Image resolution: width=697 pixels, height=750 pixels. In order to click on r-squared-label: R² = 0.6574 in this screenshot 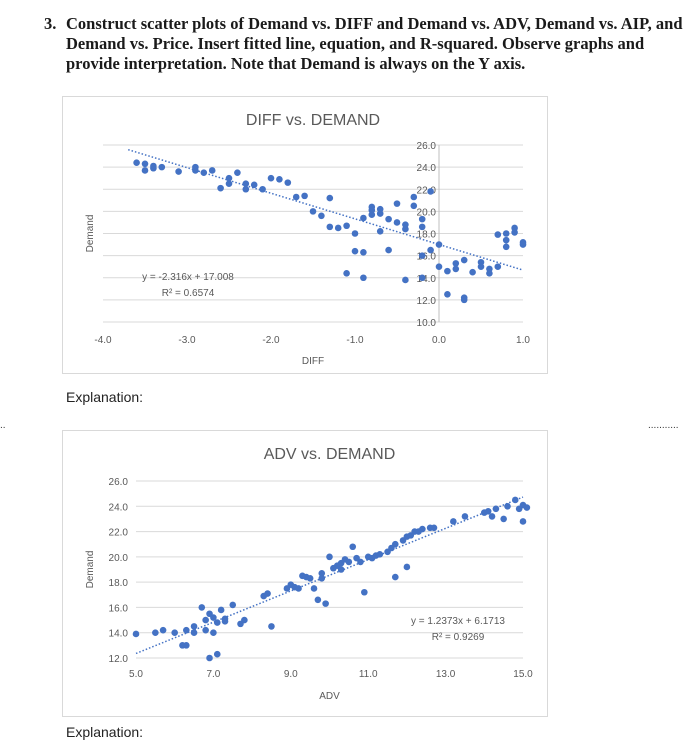, I will do `click(188, 293)`.